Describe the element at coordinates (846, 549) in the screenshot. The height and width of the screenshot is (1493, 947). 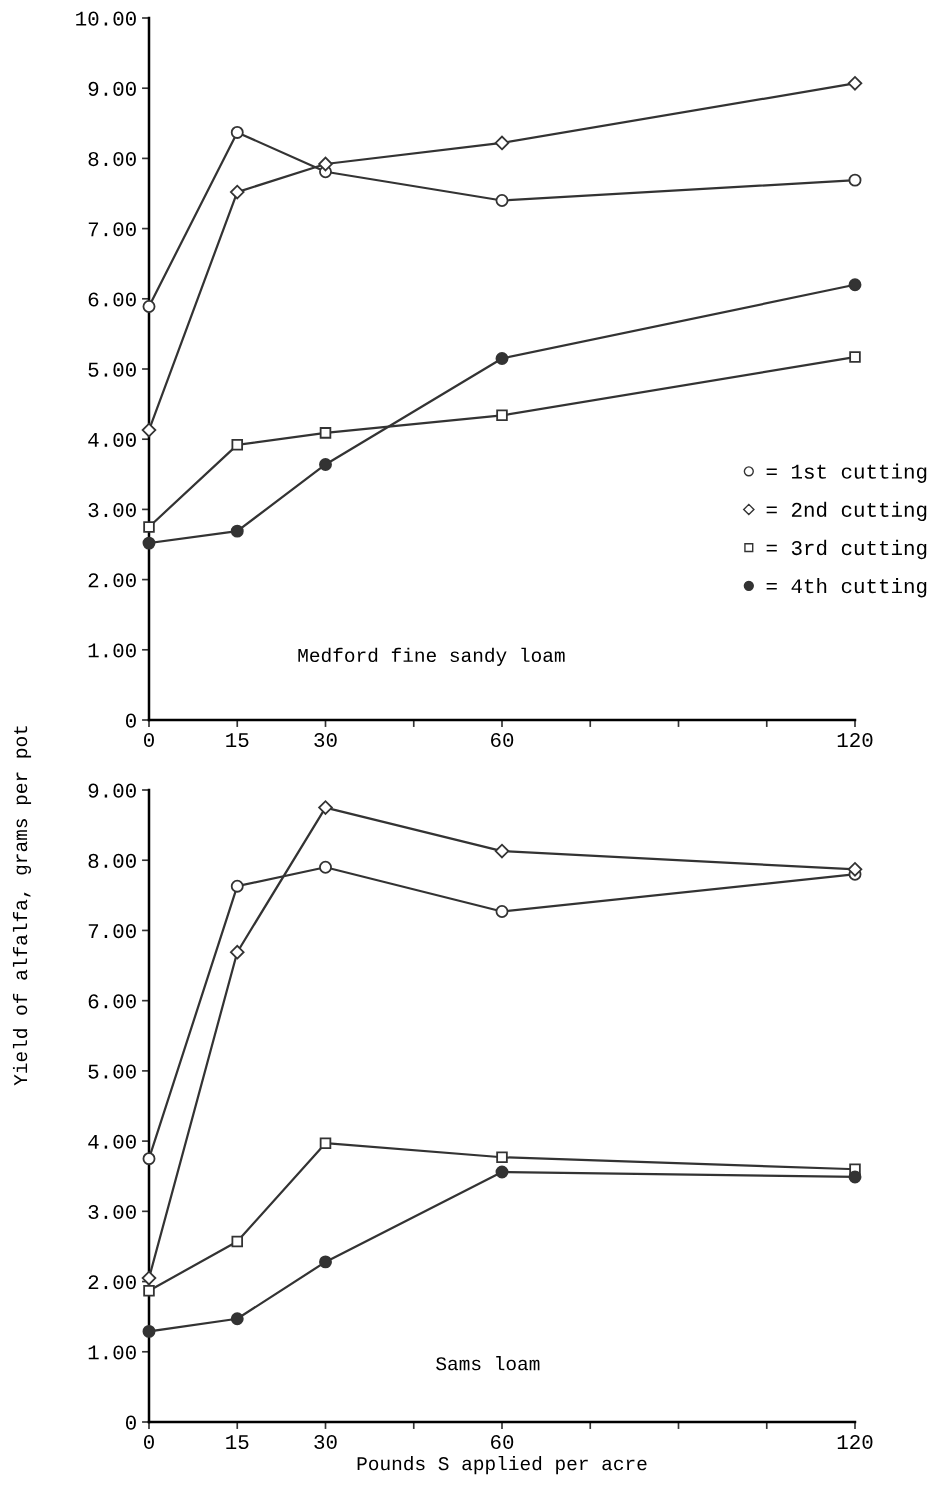
I see `legend-label: = 3rd cutting` at that location.